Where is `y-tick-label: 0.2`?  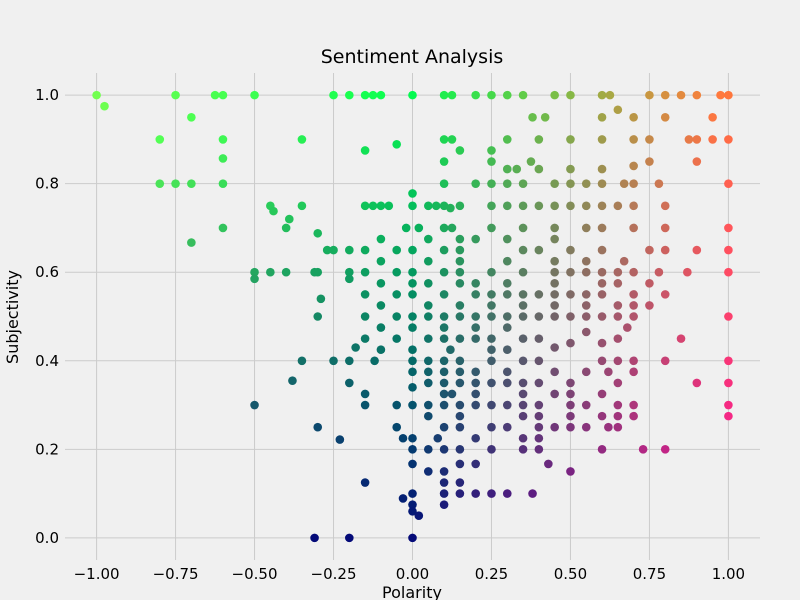 y-tick-label: 0.2 is located at coordinates (47, 449).